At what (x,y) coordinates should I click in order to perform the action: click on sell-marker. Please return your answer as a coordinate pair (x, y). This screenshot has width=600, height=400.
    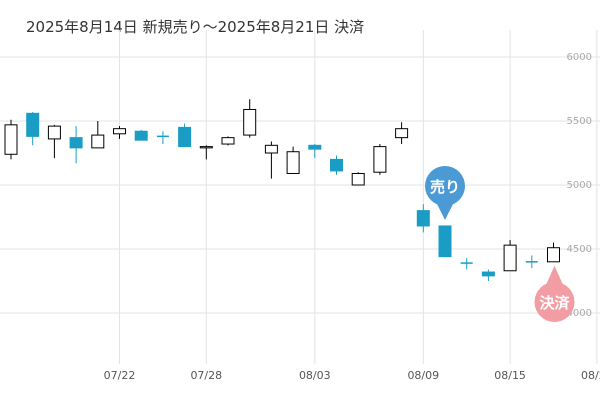
    Looking at the image, I should click on (445, 186).